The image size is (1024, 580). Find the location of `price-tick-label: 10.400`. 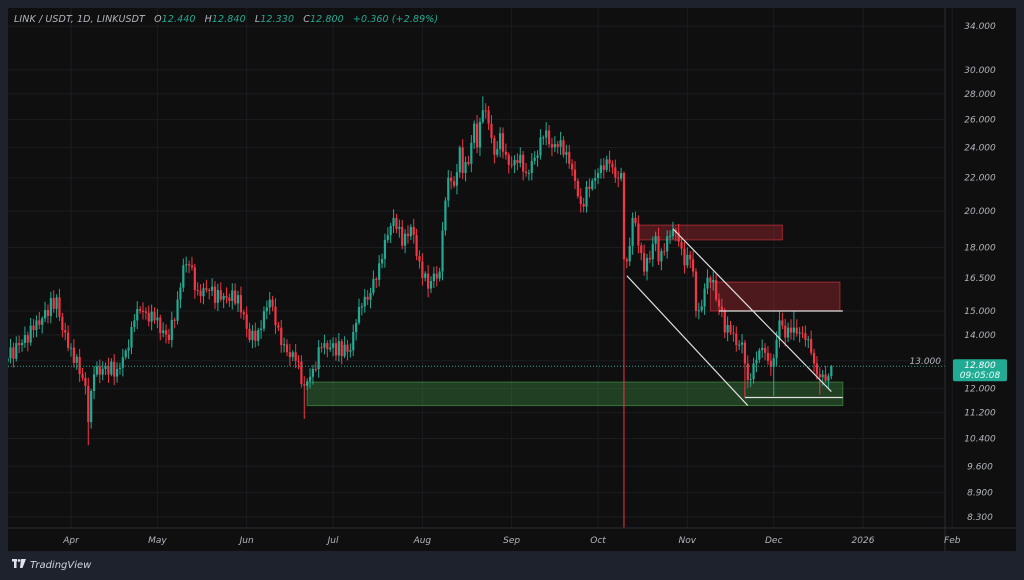

price-tick-label: 10.400 is located at coordinates (980, 439).